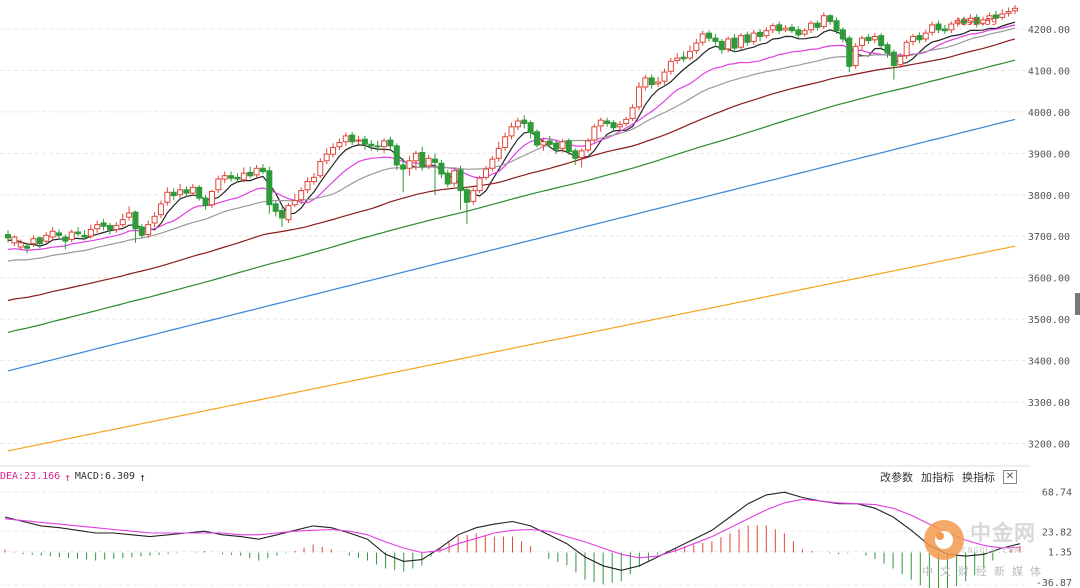 This screenshot has width=1080, height=588. What do you see at coordinates (1049, 362) in the screenshot?
I see `y-tick-label: 3400.00` at bounding box center [1049, 362].